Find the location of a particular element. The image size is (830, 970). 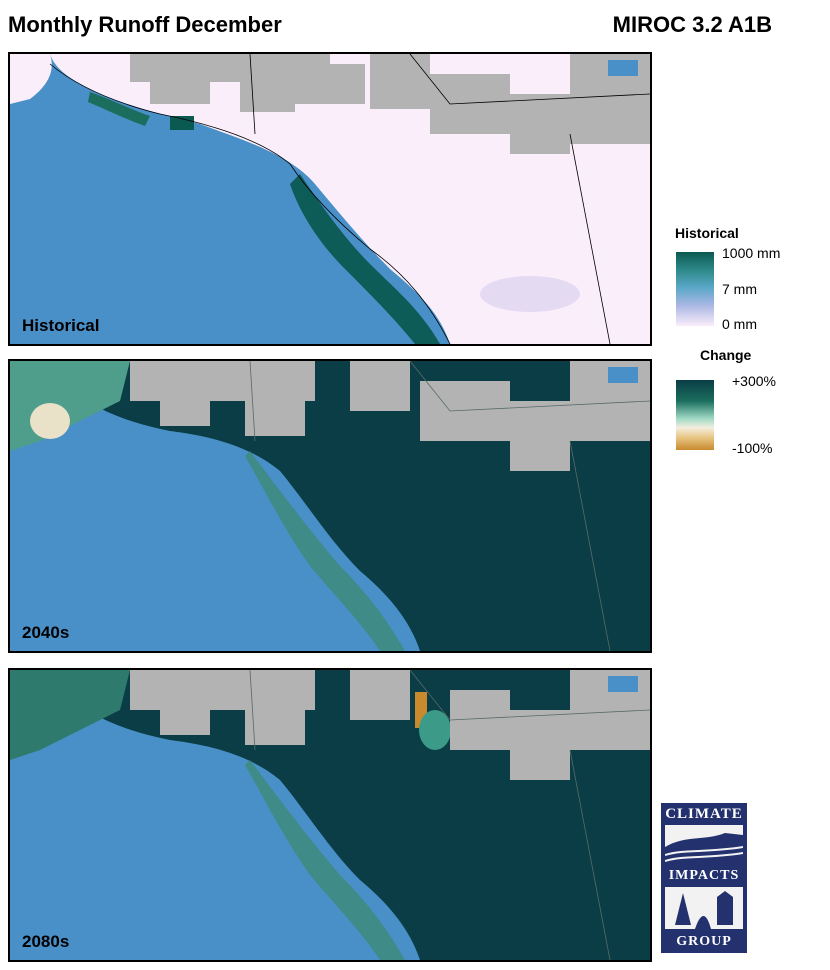

logo-landscape-icon is located at coordinates (704, 845).